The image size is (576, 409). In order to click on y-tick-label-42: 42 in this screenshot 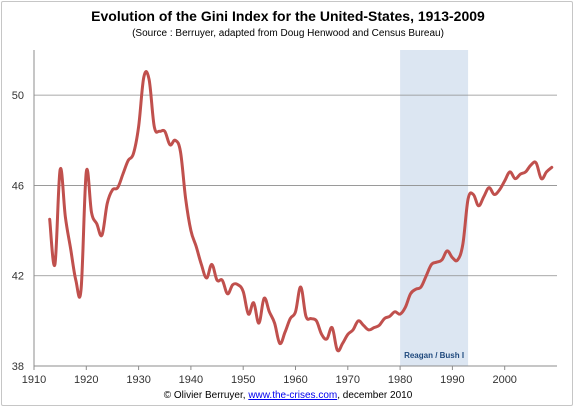, I will do `click(18, 277)`.